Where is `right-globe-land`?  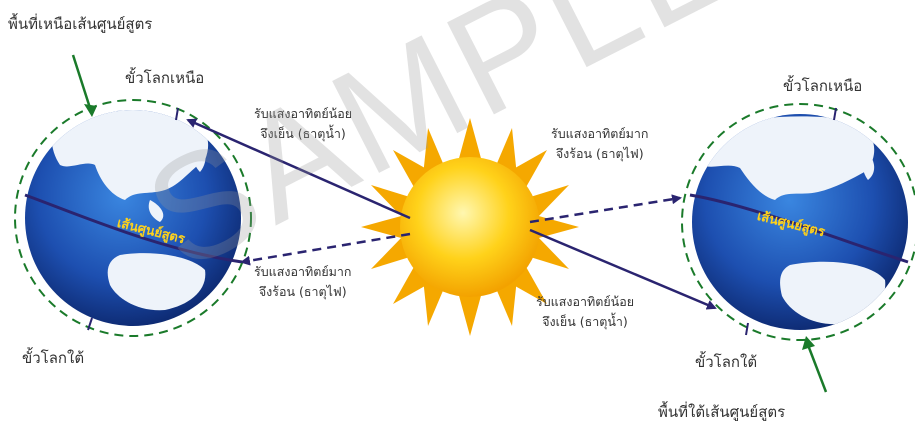 right-globe-land is located at coordinates (790, 220).